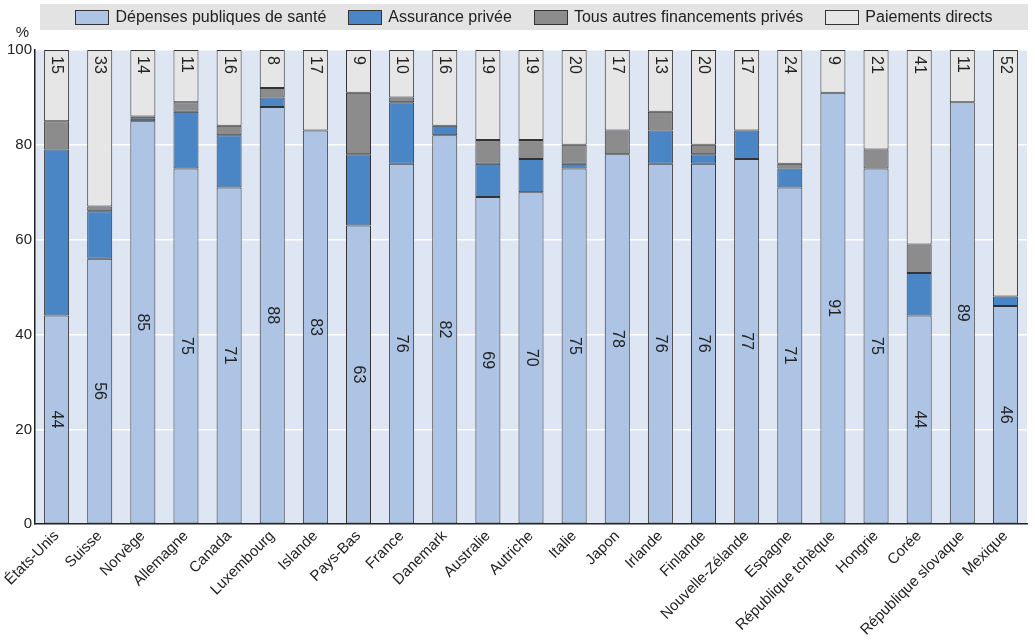 This screenshot has height=642, width=1035. Describe the element at coordinates (58, 65) in the screenshot. I see `data-label: 15` at that location.